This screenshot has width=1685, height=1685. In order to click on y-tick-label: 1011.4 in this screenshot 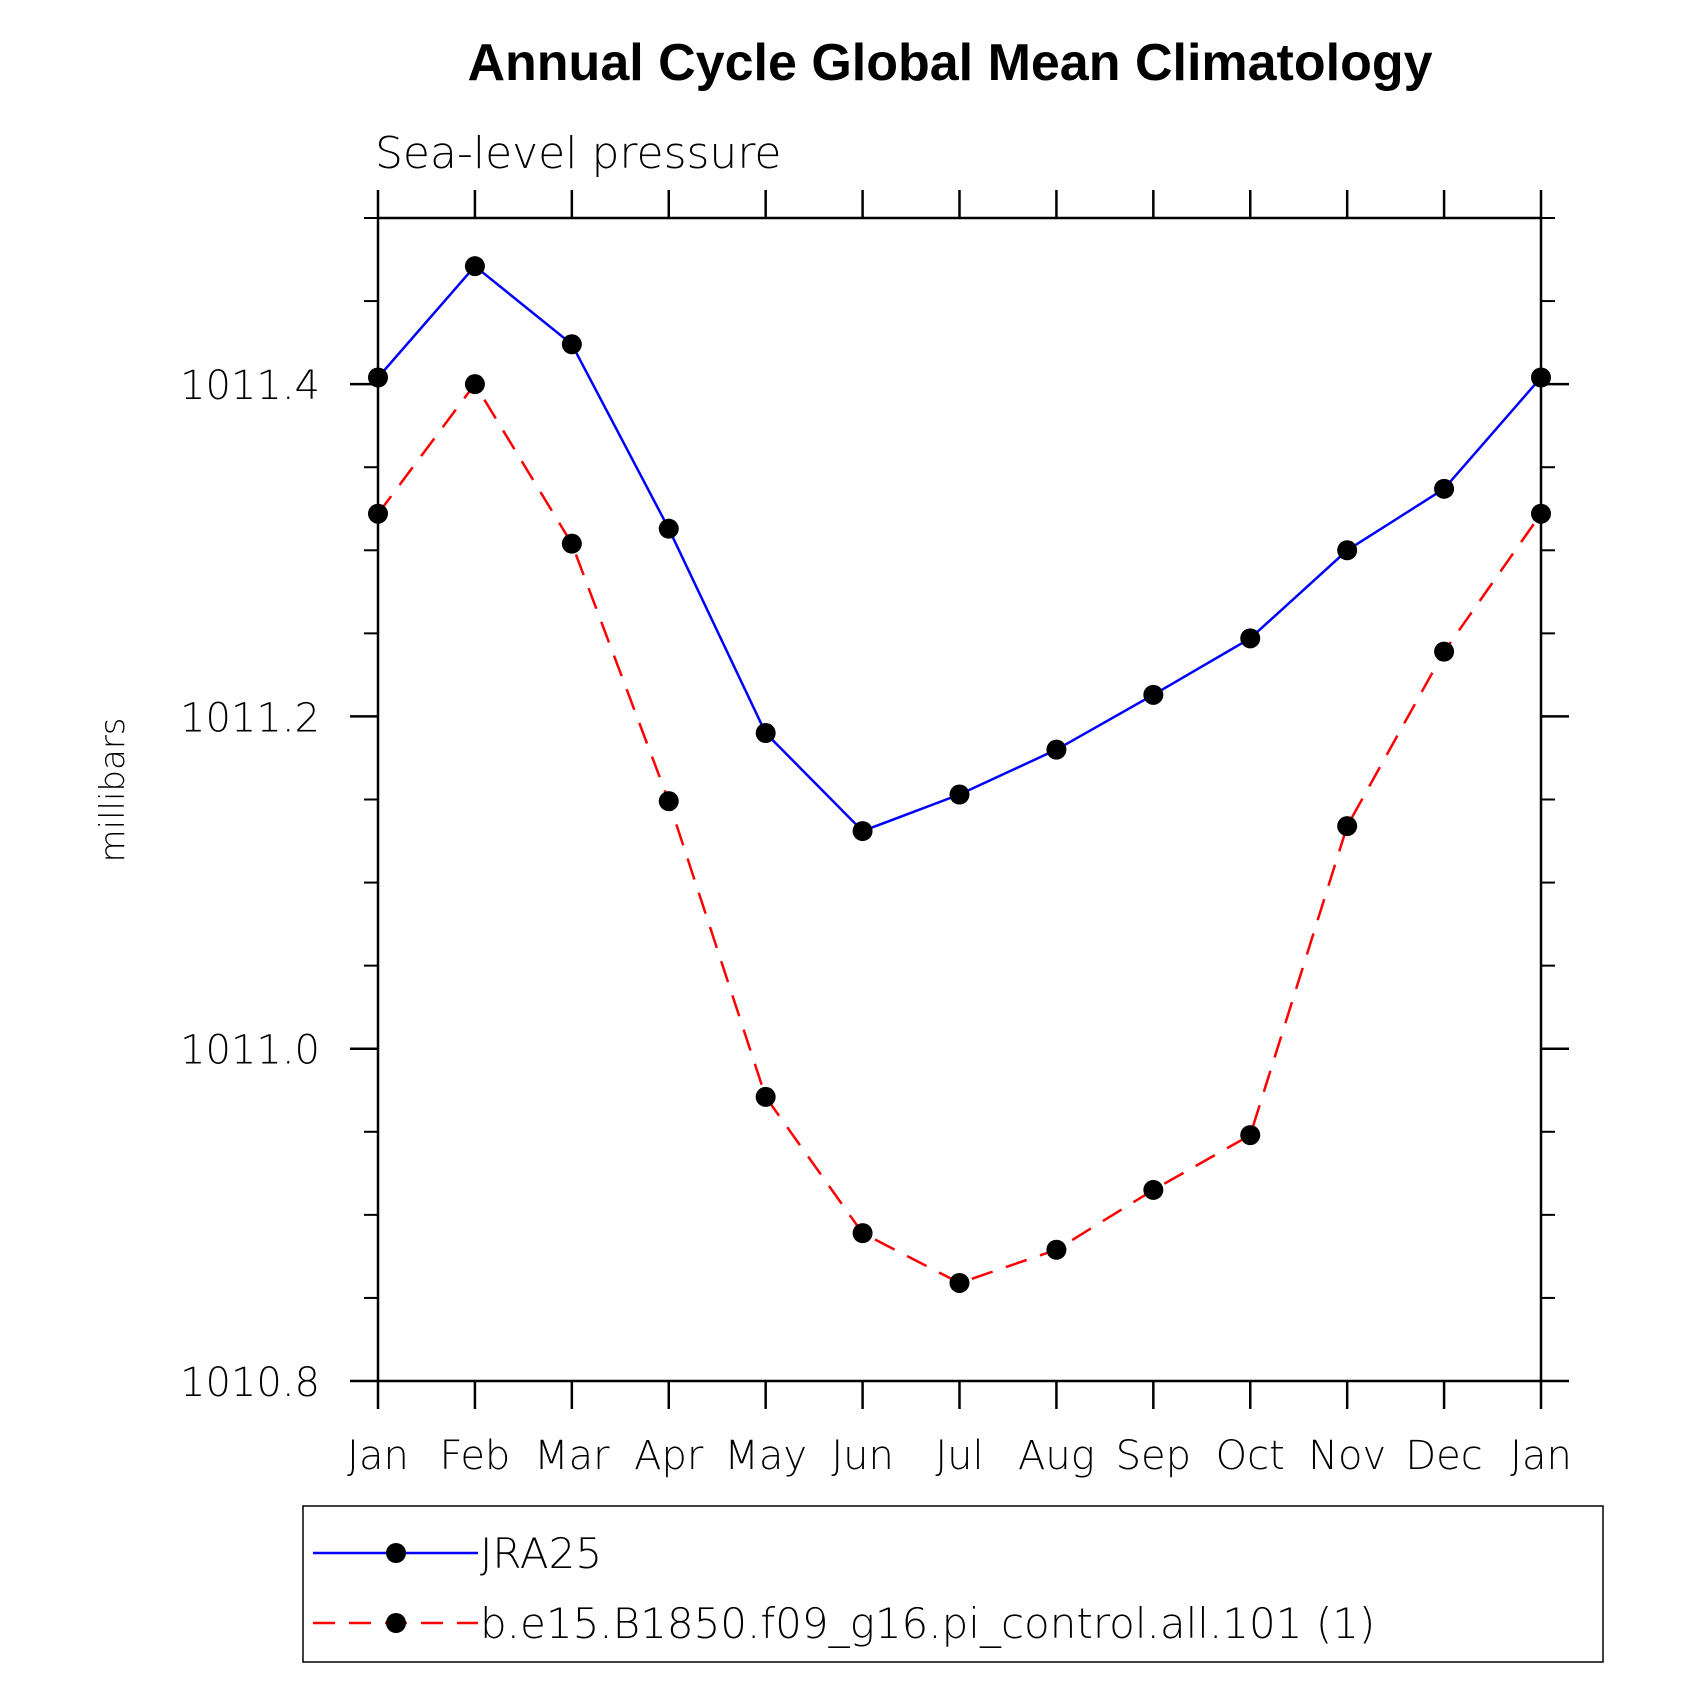, I will do `click(250, 386)`.